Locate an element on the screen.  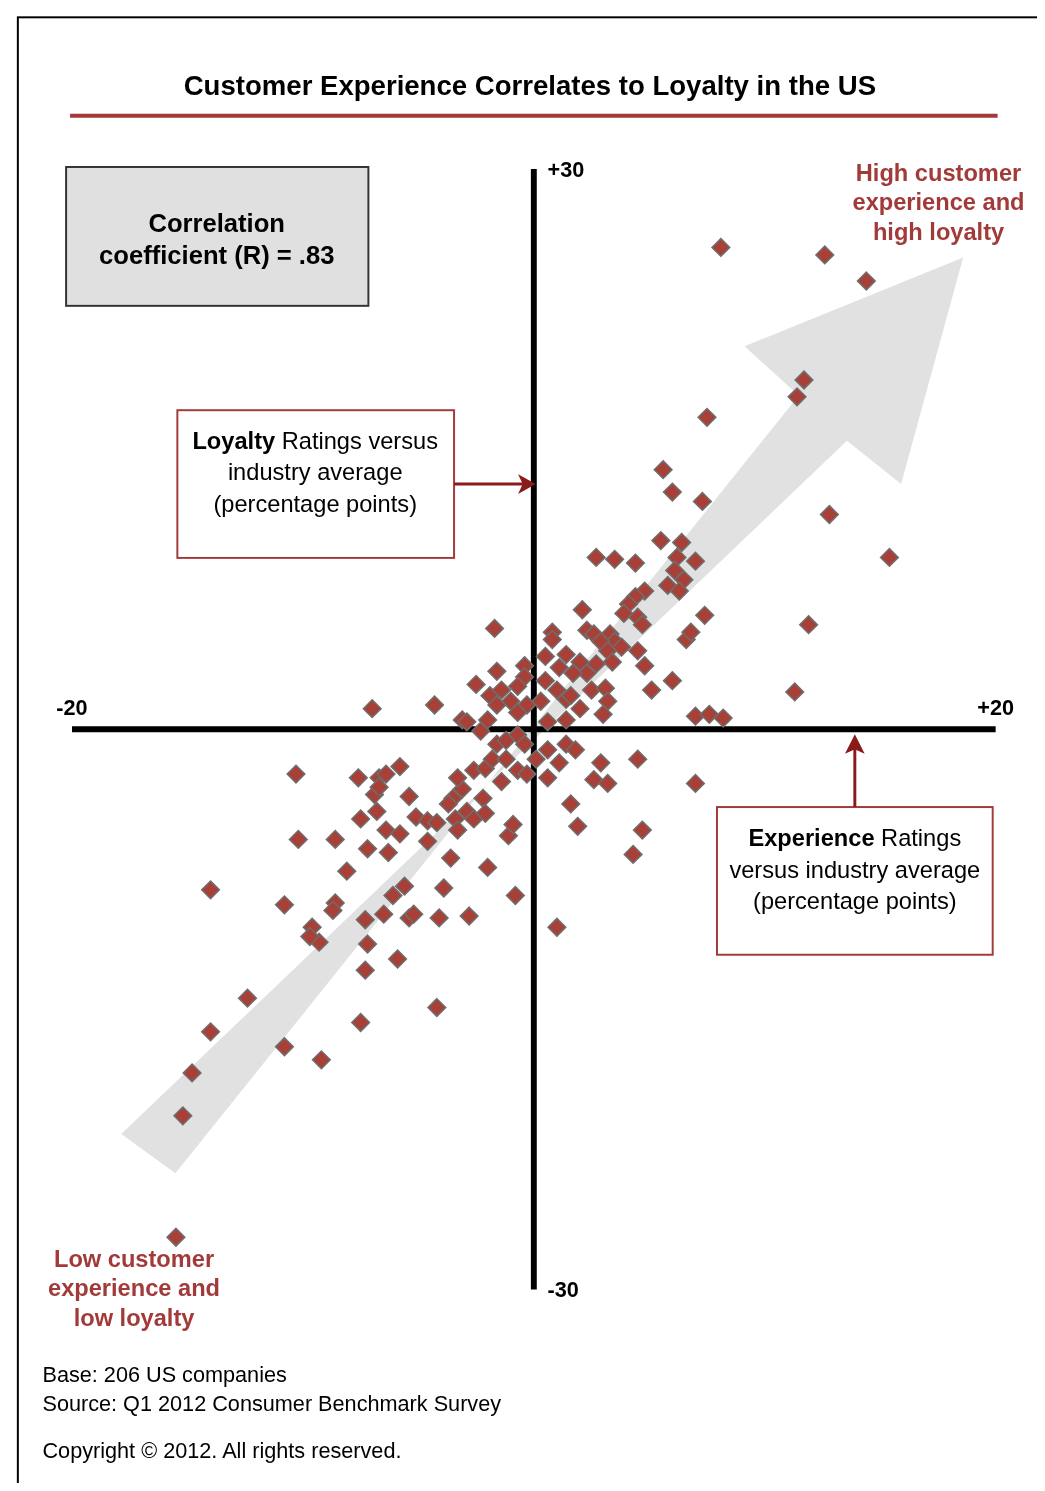
annotation: Low customer experience and low loyalty is located at coordinates (134, 1288).